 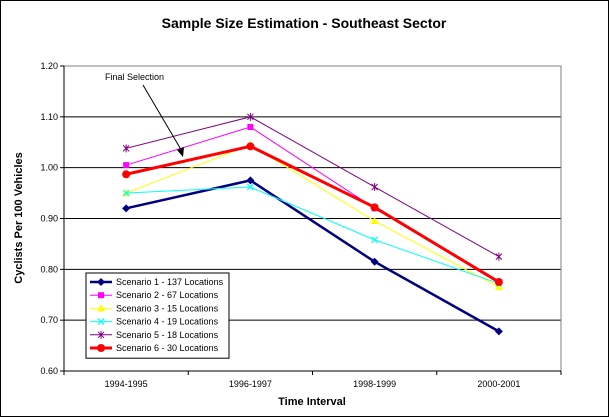 What do you see at coordinates (49, 117) in the screenshot?
I see `y-tick-label: 1.10` at bounding box center [49, 117].